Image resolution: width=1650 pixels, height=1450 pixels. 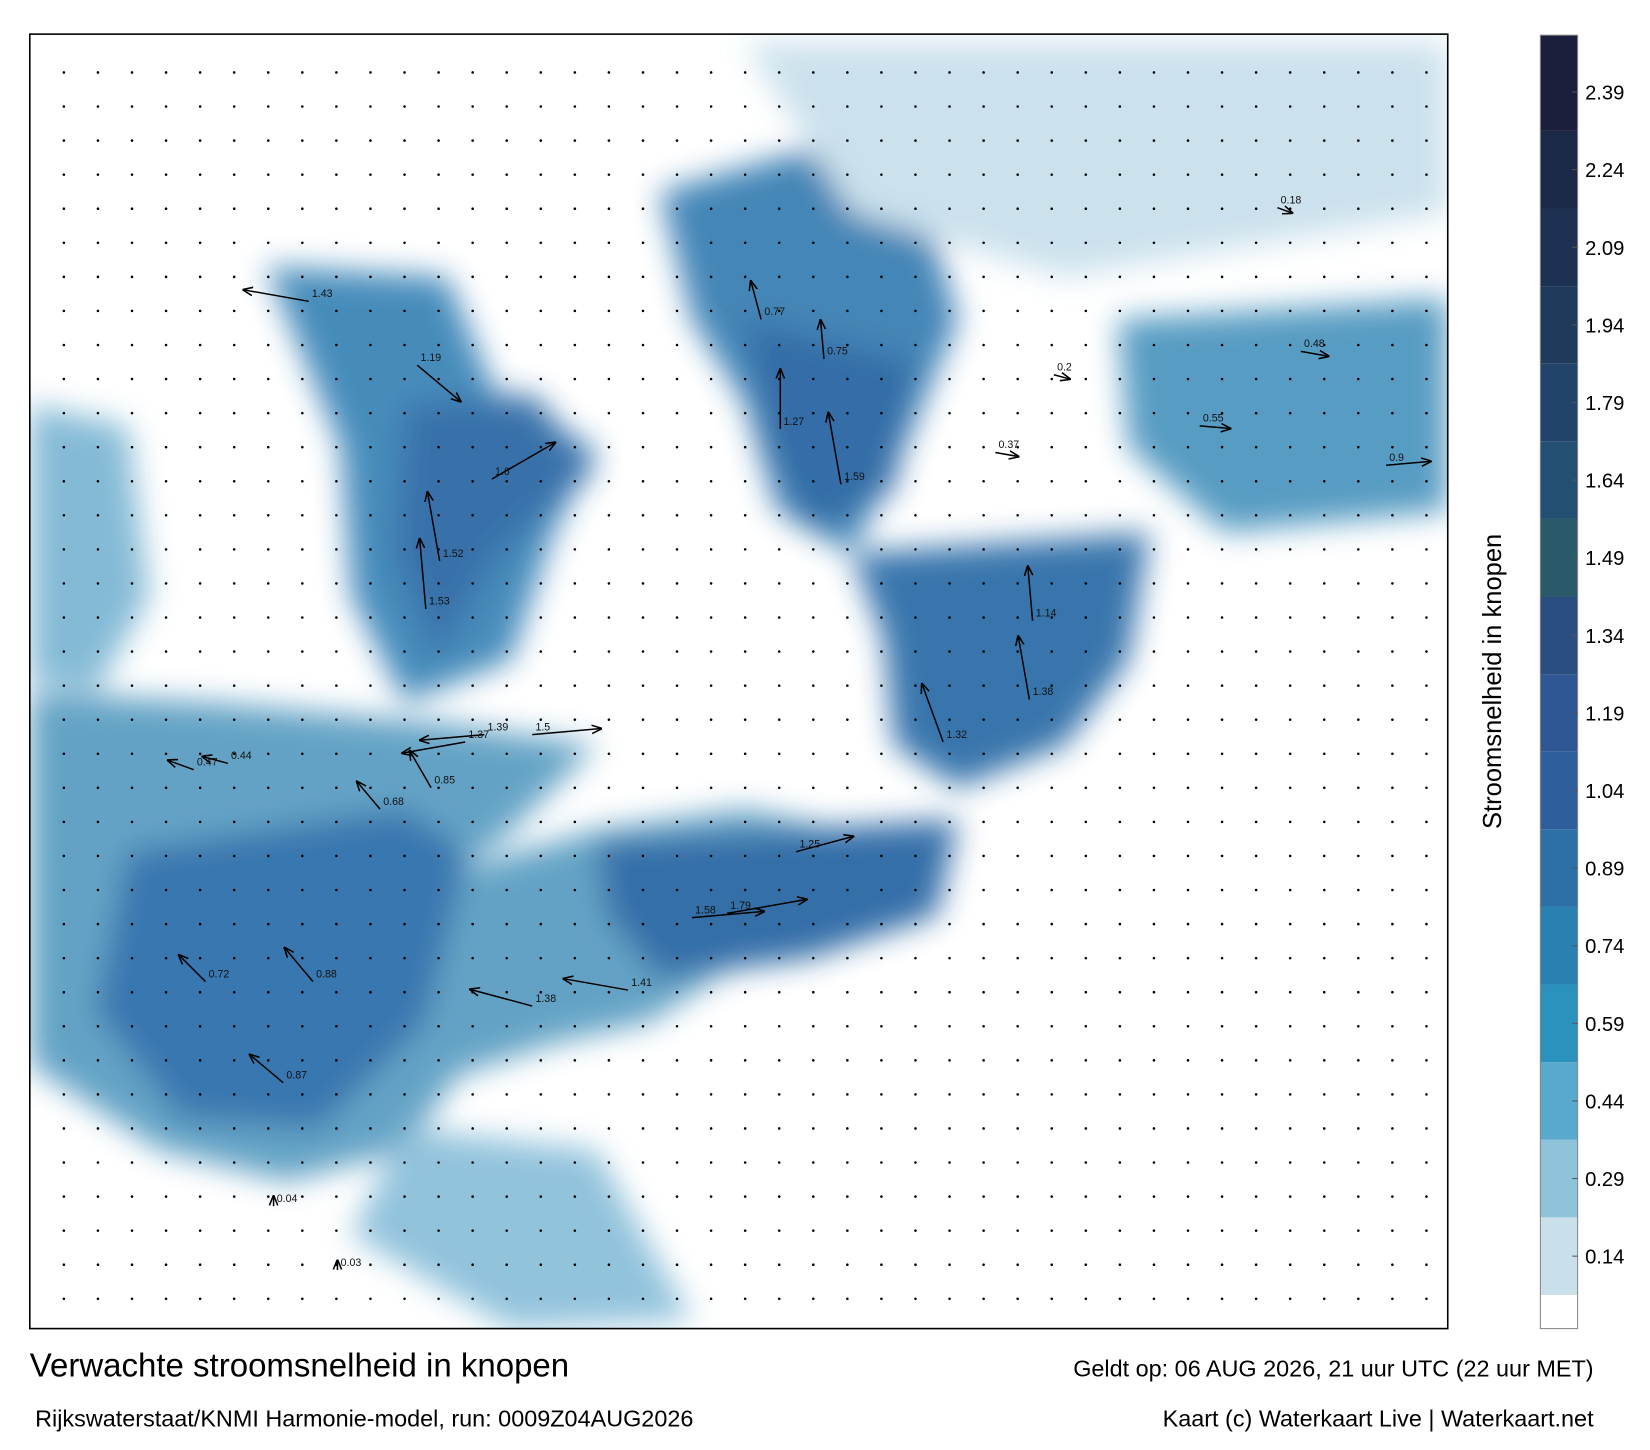 What do you see at coordinates (1064, 368) in the screenshot?
I see `current-label: 0.2` at bounding box center [1064, 368].